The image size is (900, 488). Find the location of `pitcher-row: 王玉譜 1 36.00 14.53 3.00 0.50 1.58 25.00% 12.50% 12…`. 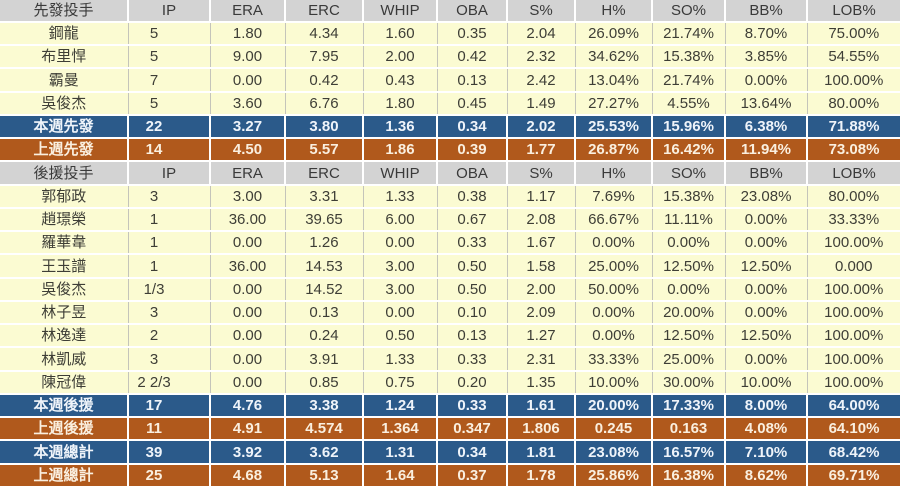

pitcher-row: 王玉譜 1 36.00 14.53 3.00 0.50 1.58 25.00% 12.50% 12… is located at coordinates (450, 266).